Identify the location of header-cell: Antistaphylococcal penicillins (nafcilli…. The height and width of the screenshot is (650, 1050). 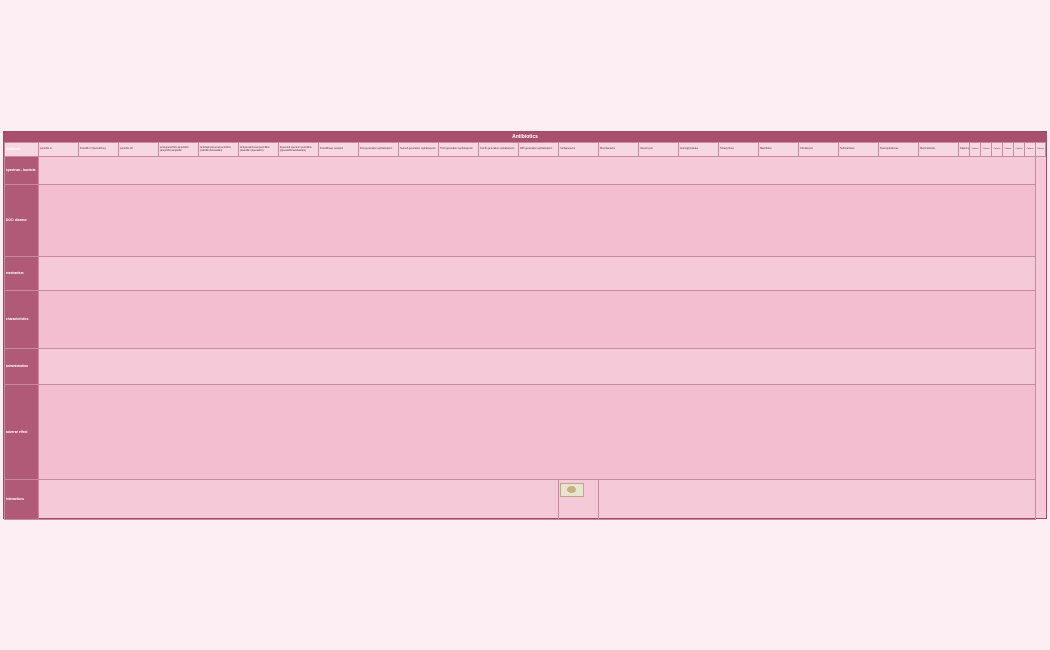
(218, 149).